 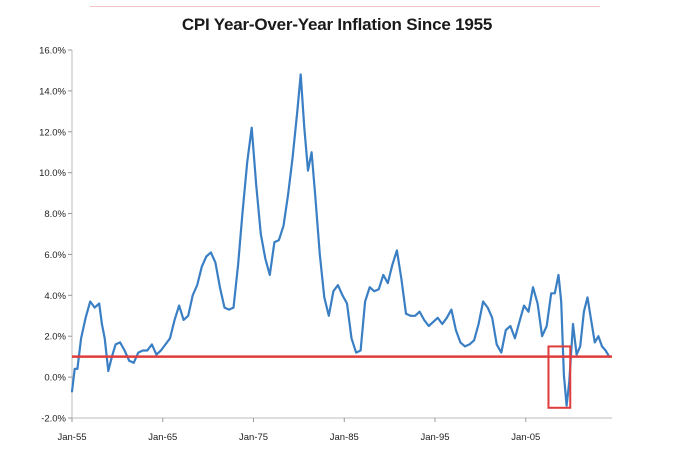 I want to click on overlay-layer, so click(x=342, y=377).